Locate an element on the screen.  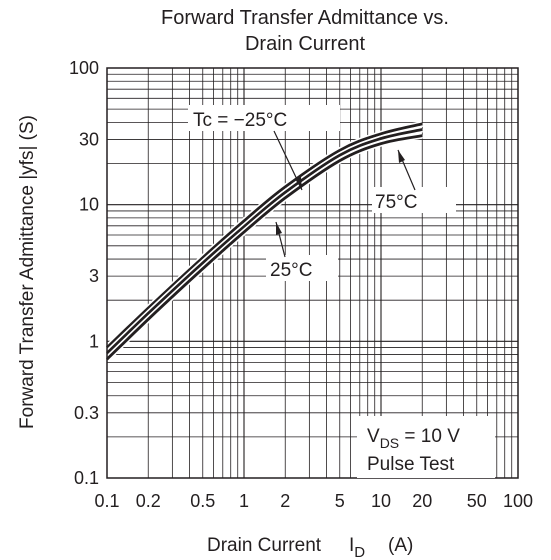
x-axis-symbol: I is located at coordinates (351, 545).